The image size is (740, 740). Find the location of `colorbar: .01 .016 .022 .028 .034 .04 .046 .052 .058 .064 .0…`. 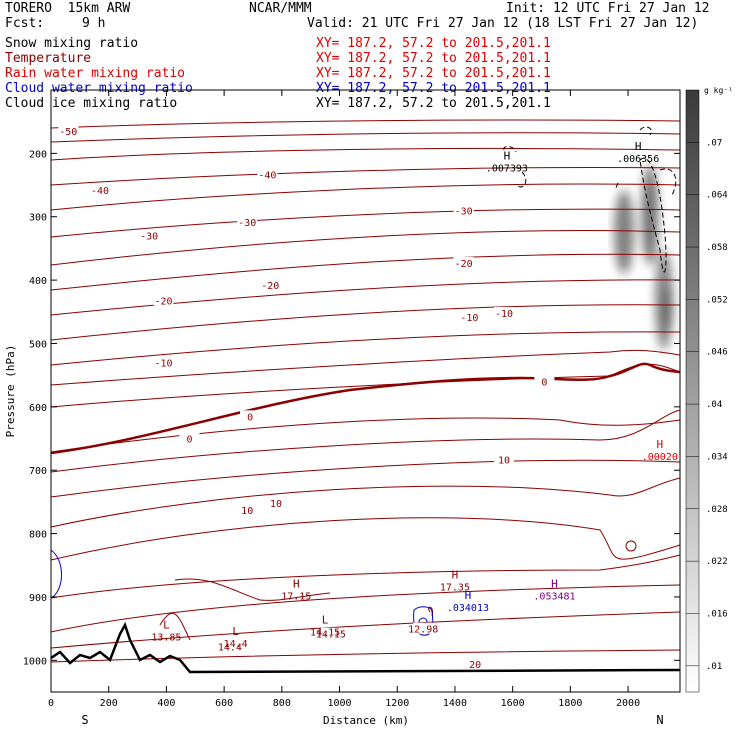

colorbar: .01 .016 .022 .028 .034 .04 .046 .052 .058 .064 .0… is located at coordinates (706, 391).